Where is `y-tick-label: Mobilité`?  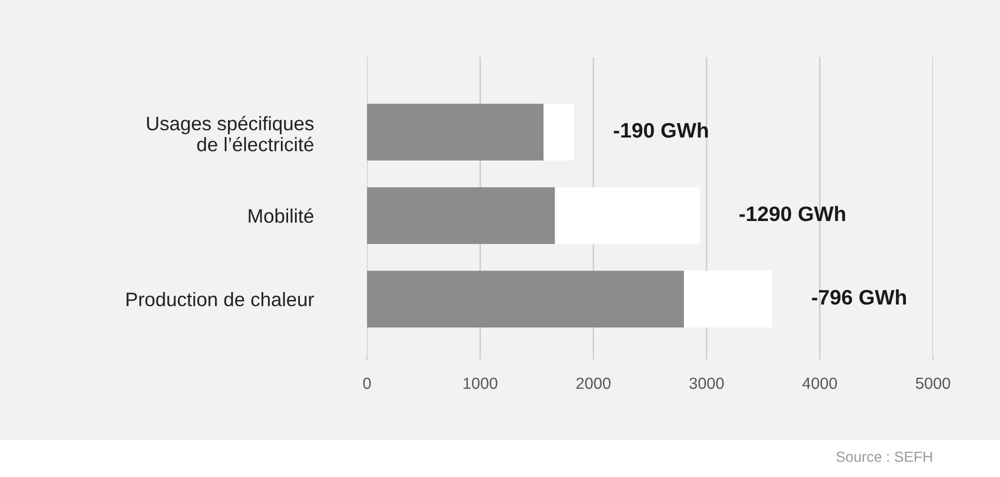
y-tick-label: Mobilité is located at coordinates (281, 215).